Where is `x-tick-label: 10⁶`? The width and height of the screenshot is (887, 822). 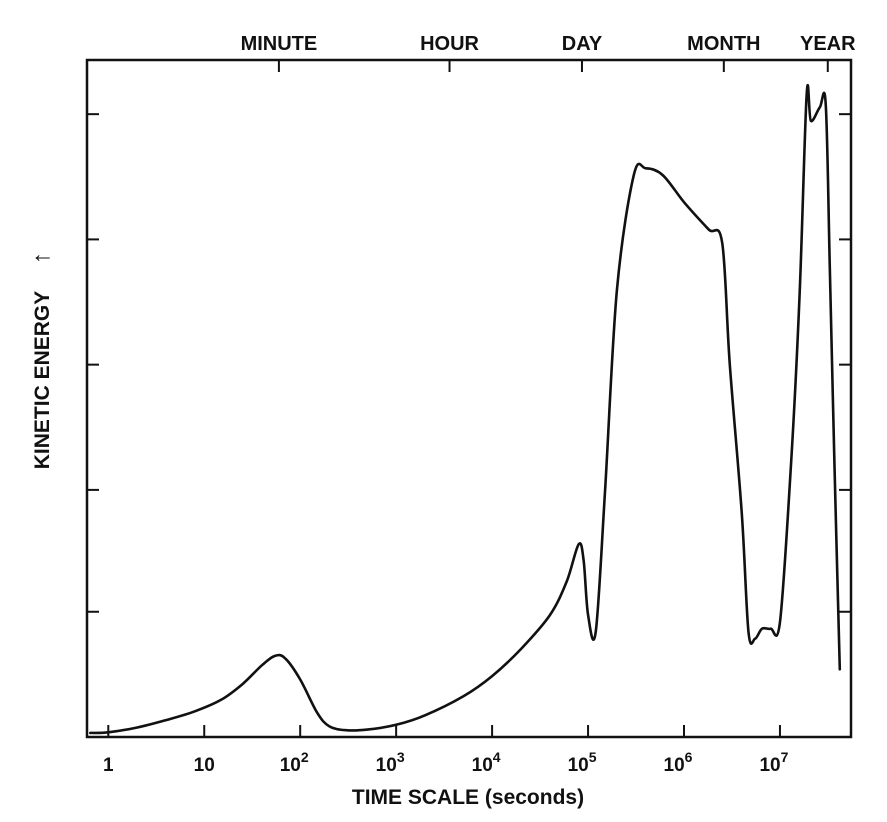 x-tick-label: 10⁶ is located at coordinates (678, 762).